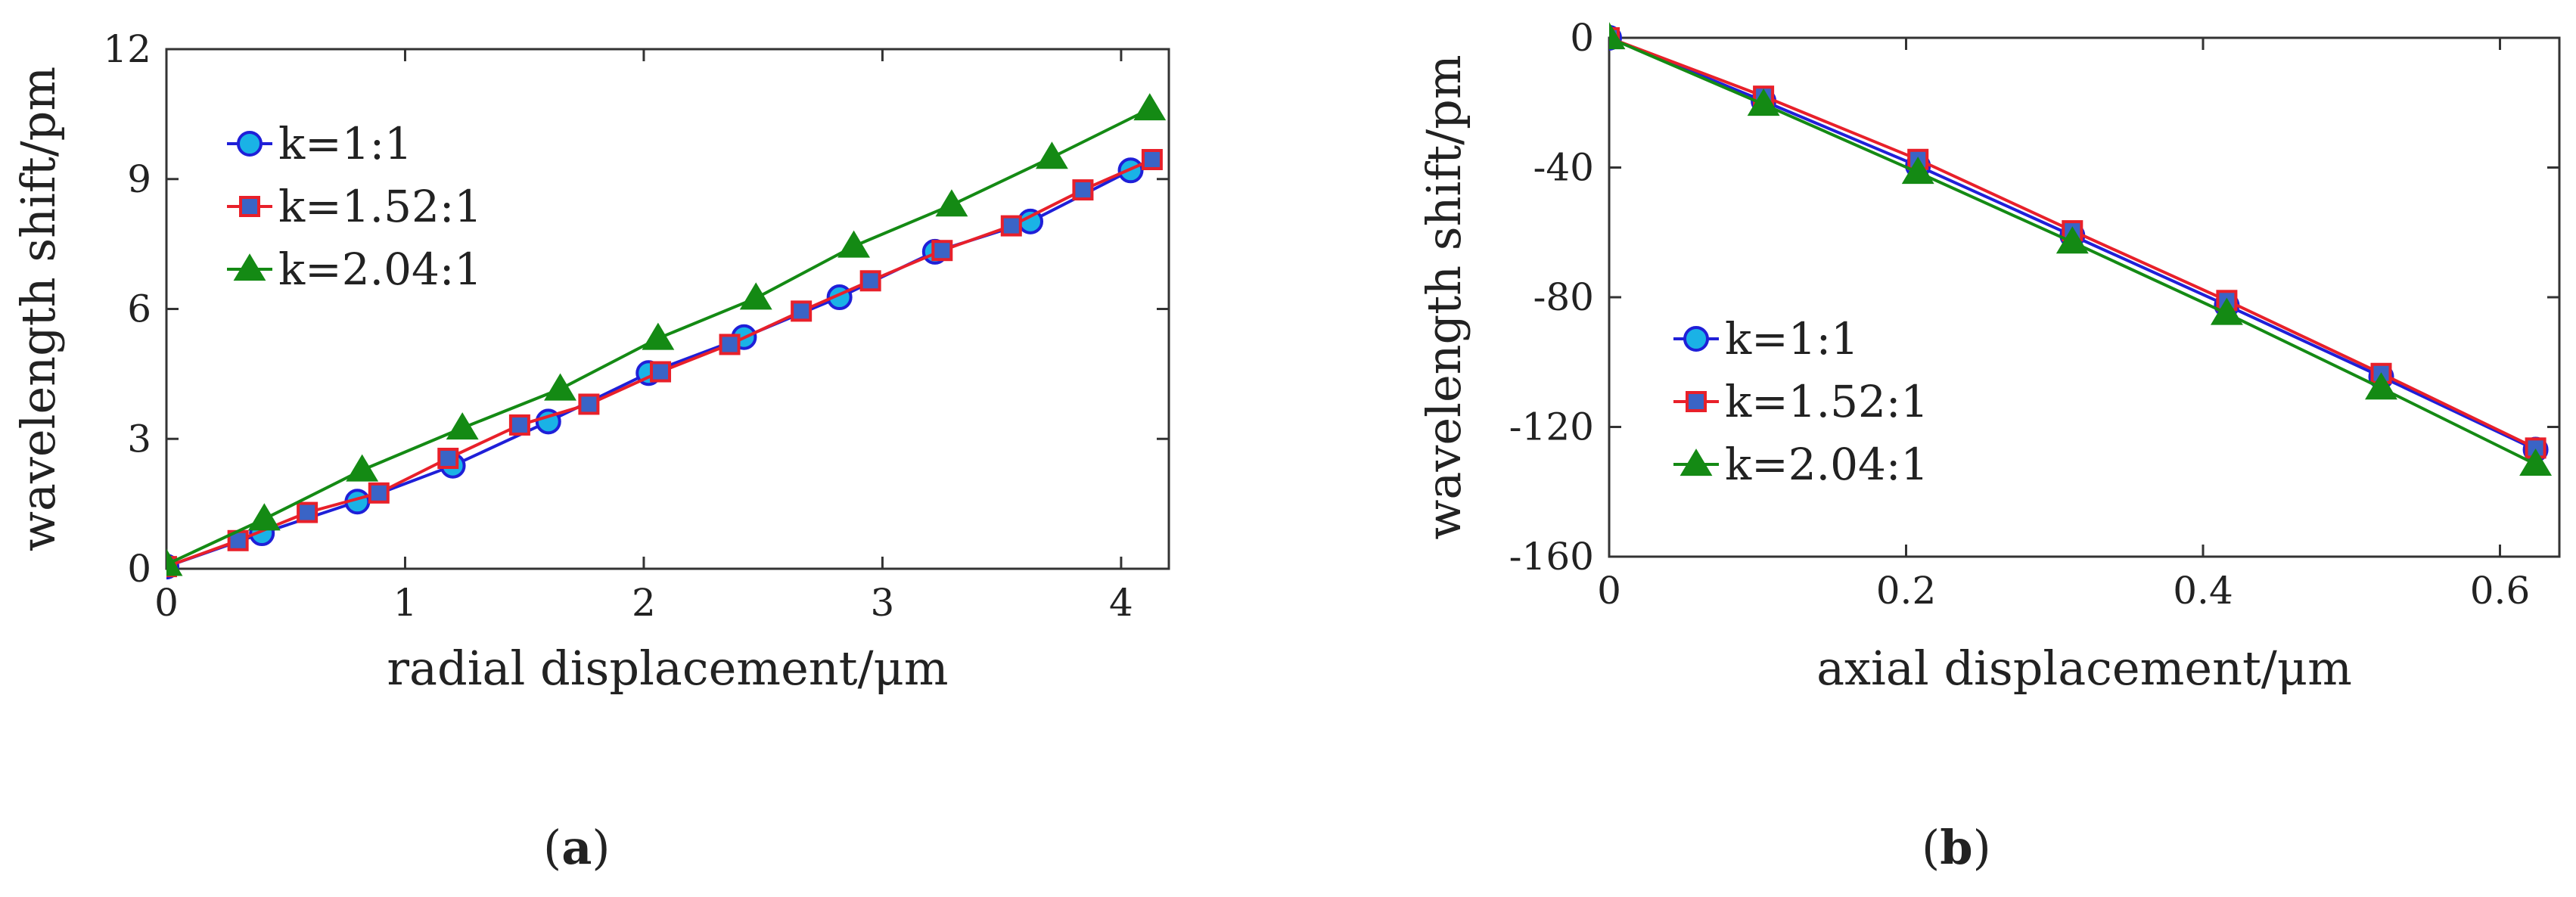  I want to click on x-axis-label: axial displacement/μm, so click(2084, 668).